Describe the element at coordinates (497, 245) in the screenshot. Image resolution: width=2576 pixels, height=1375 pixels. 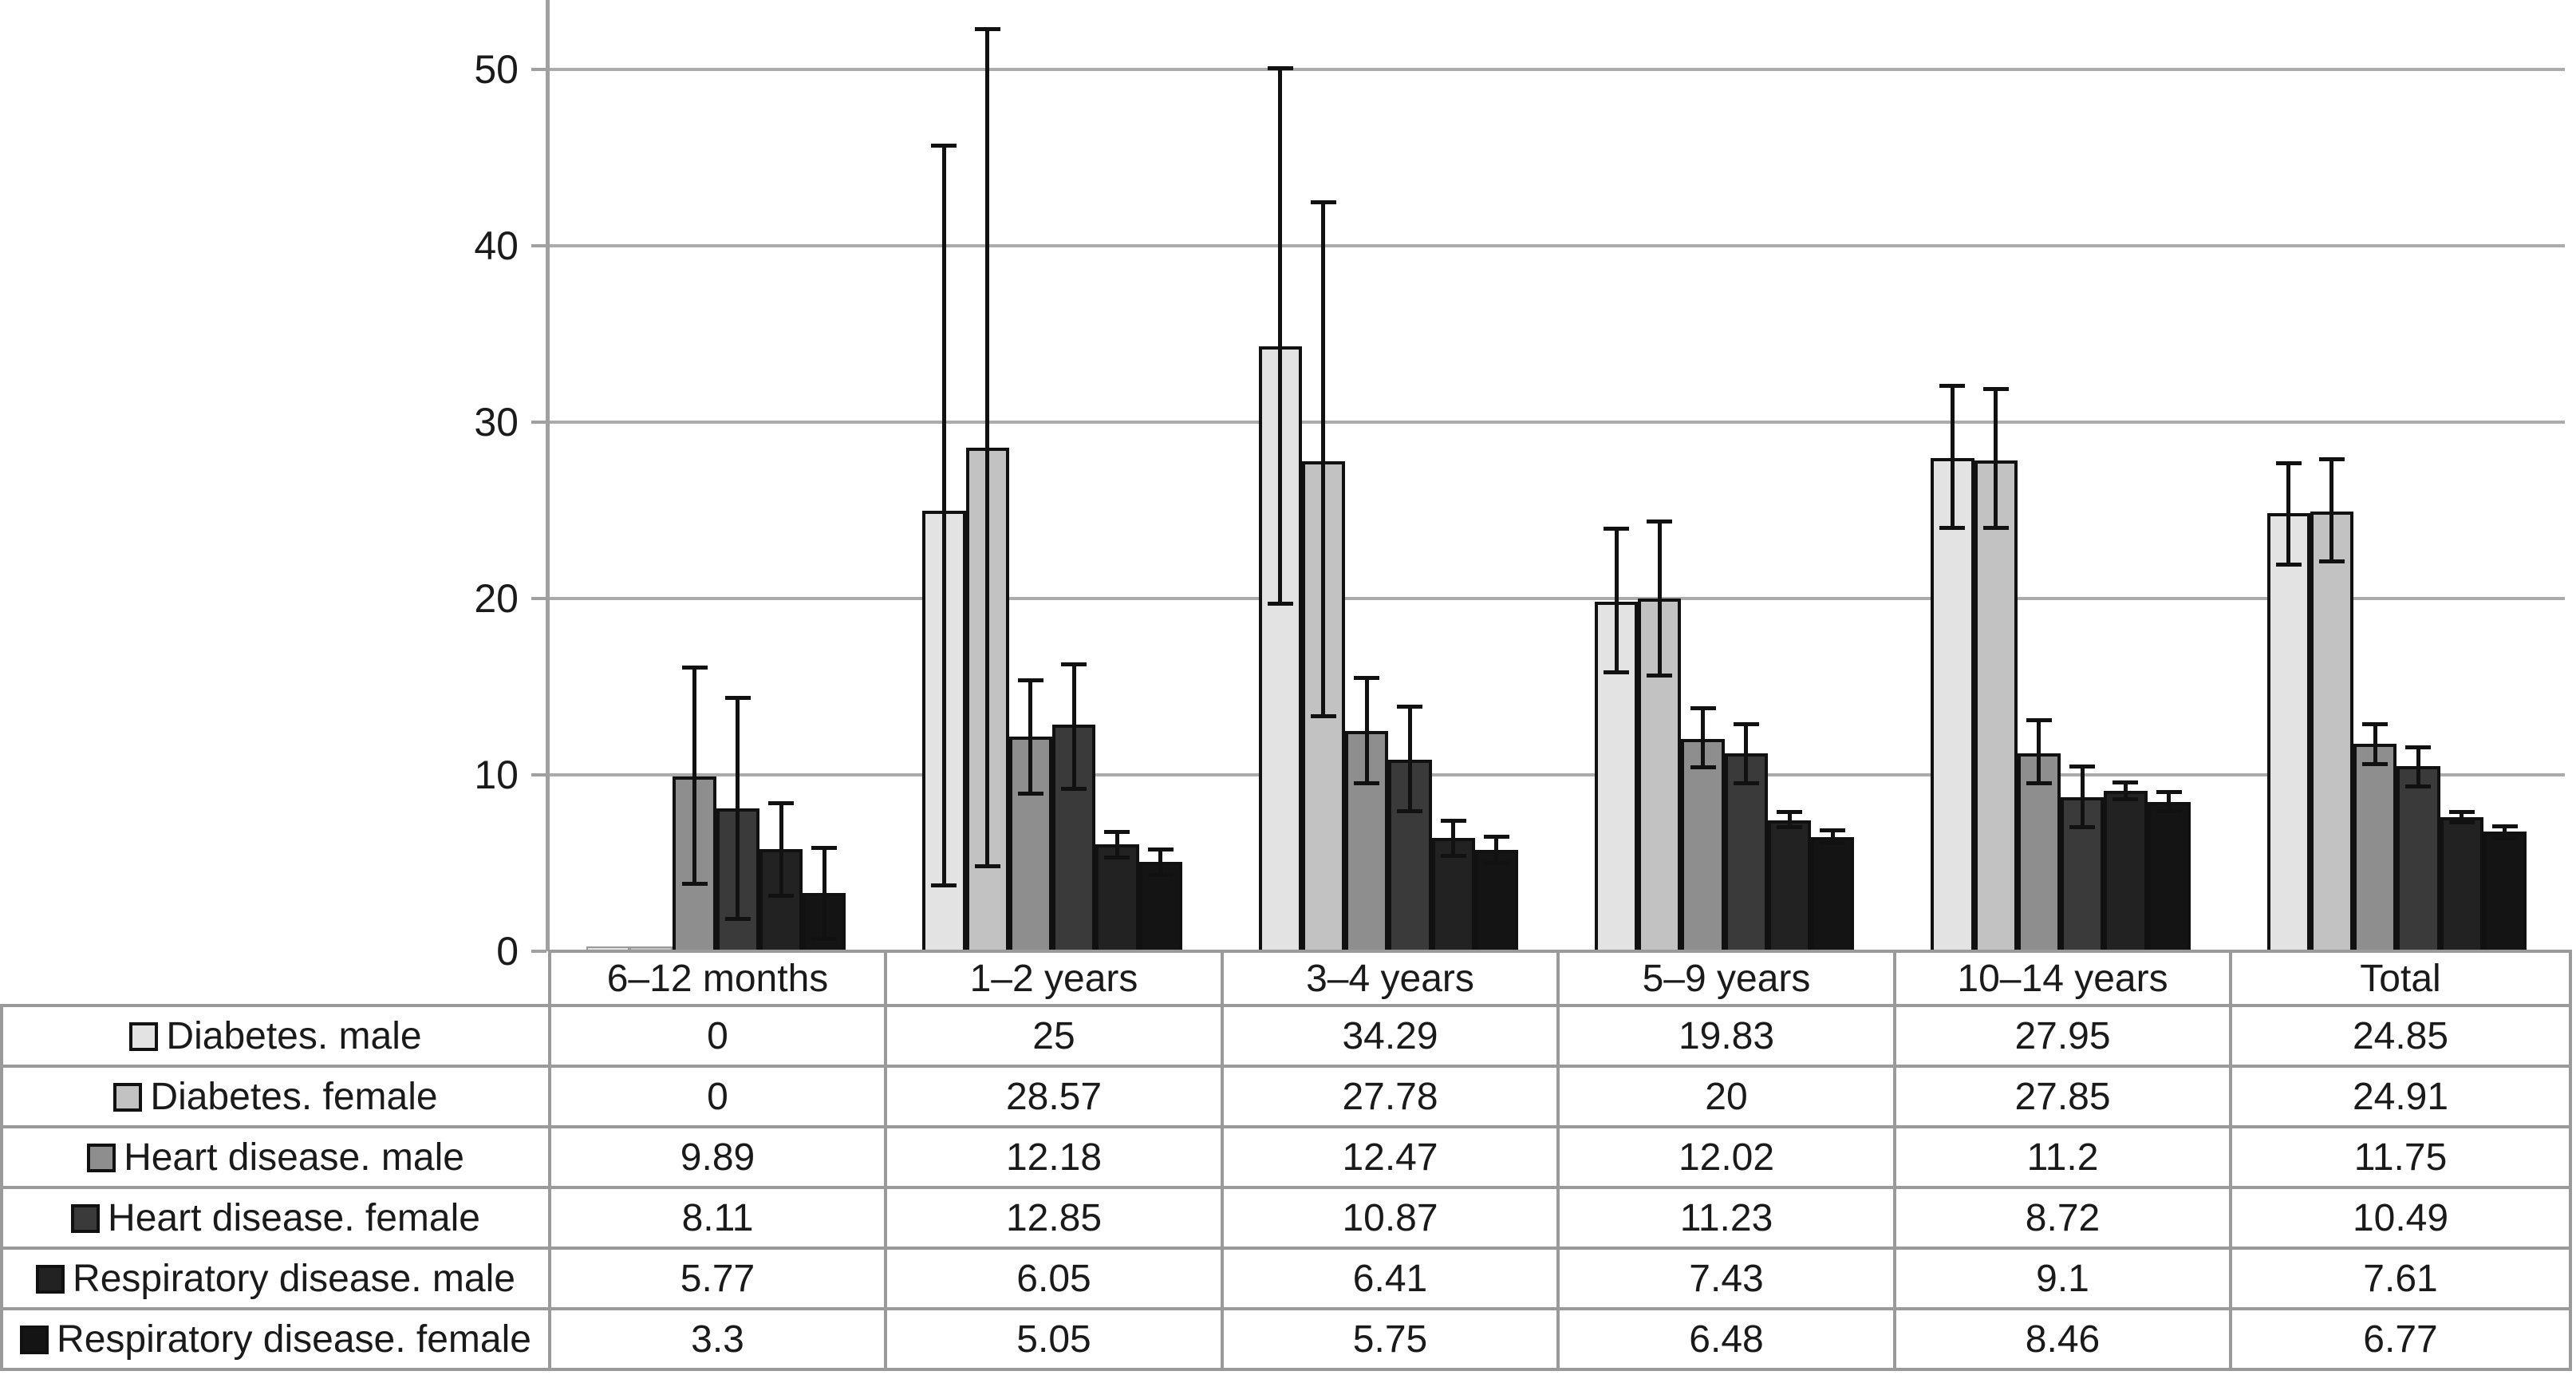
I see `y-axis-tick-label-40: 40` at that location.